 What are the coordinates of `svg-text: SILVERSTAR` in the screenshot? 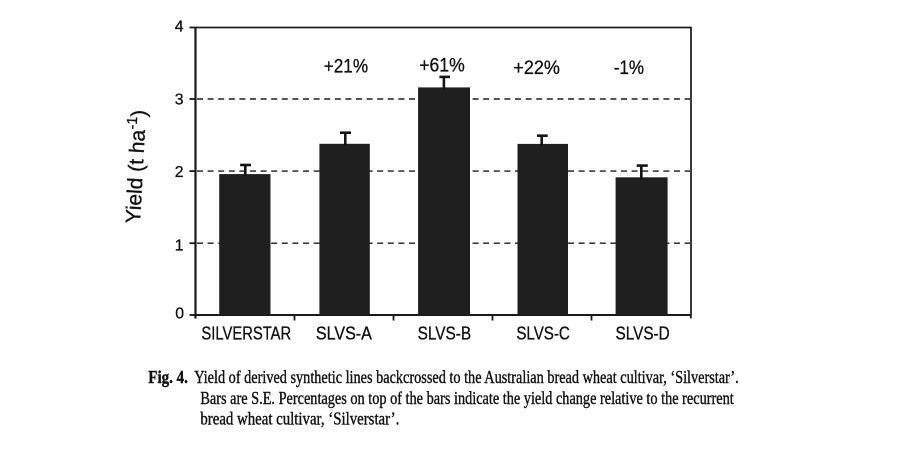 It's located at (246, 334).